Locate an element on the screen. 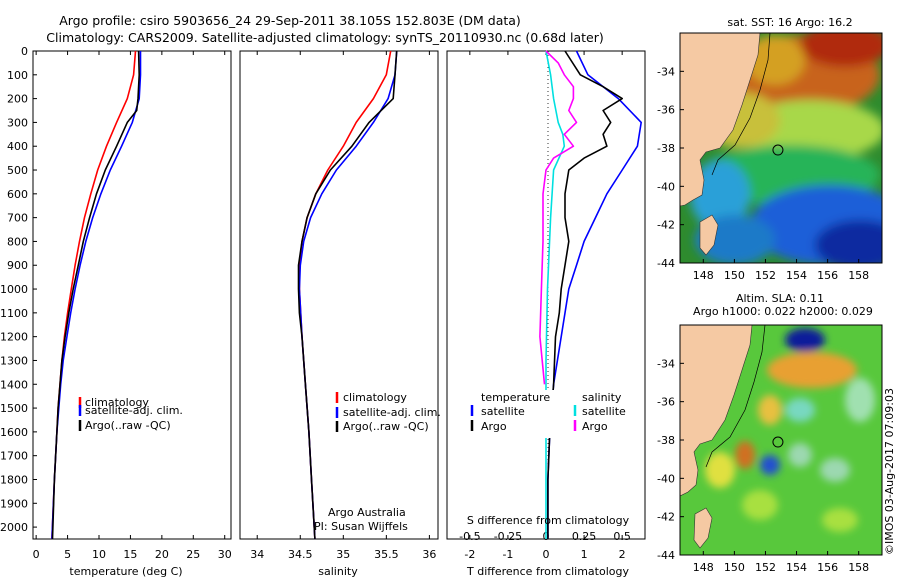 This screenshot has width=900, height=580. depth-tick-label: 100 is located at coordinates (17, 75).